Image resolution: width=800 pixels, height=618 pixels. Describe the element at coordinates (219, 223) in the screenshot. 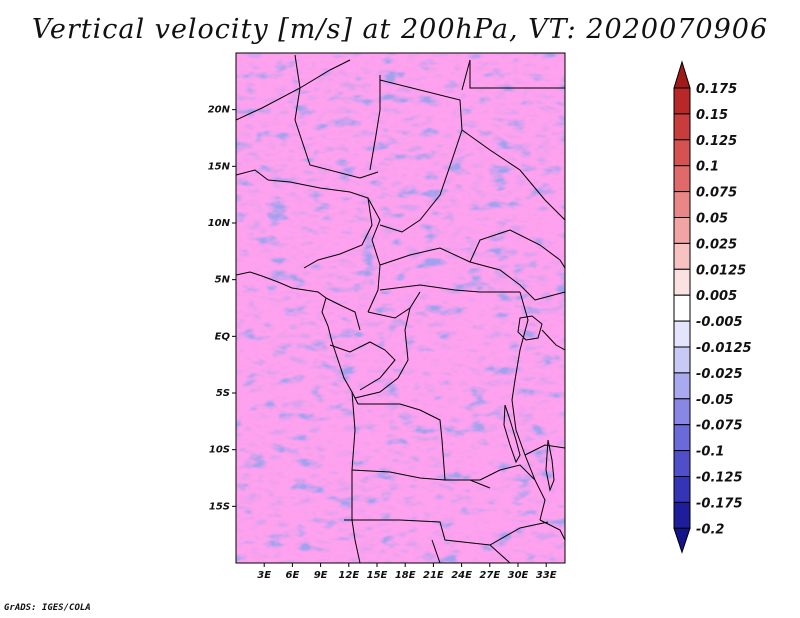

I see `lat-tick-label: 10N` at that location.